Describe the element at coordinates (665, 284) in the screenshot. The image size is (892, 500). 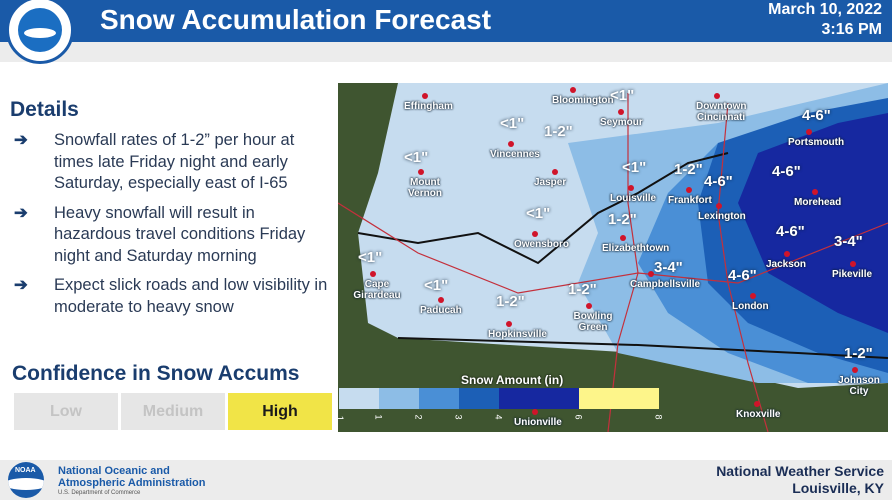
I see `city-label: Campbellsville` at that location.